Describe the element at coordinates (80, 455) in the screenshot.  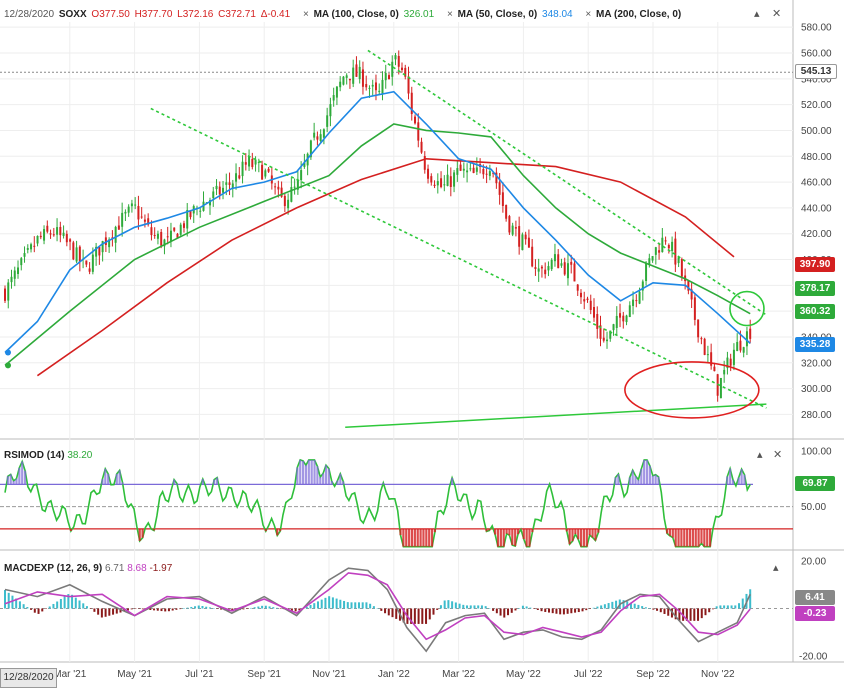
I see `rsi-value: 38.20` at that location.